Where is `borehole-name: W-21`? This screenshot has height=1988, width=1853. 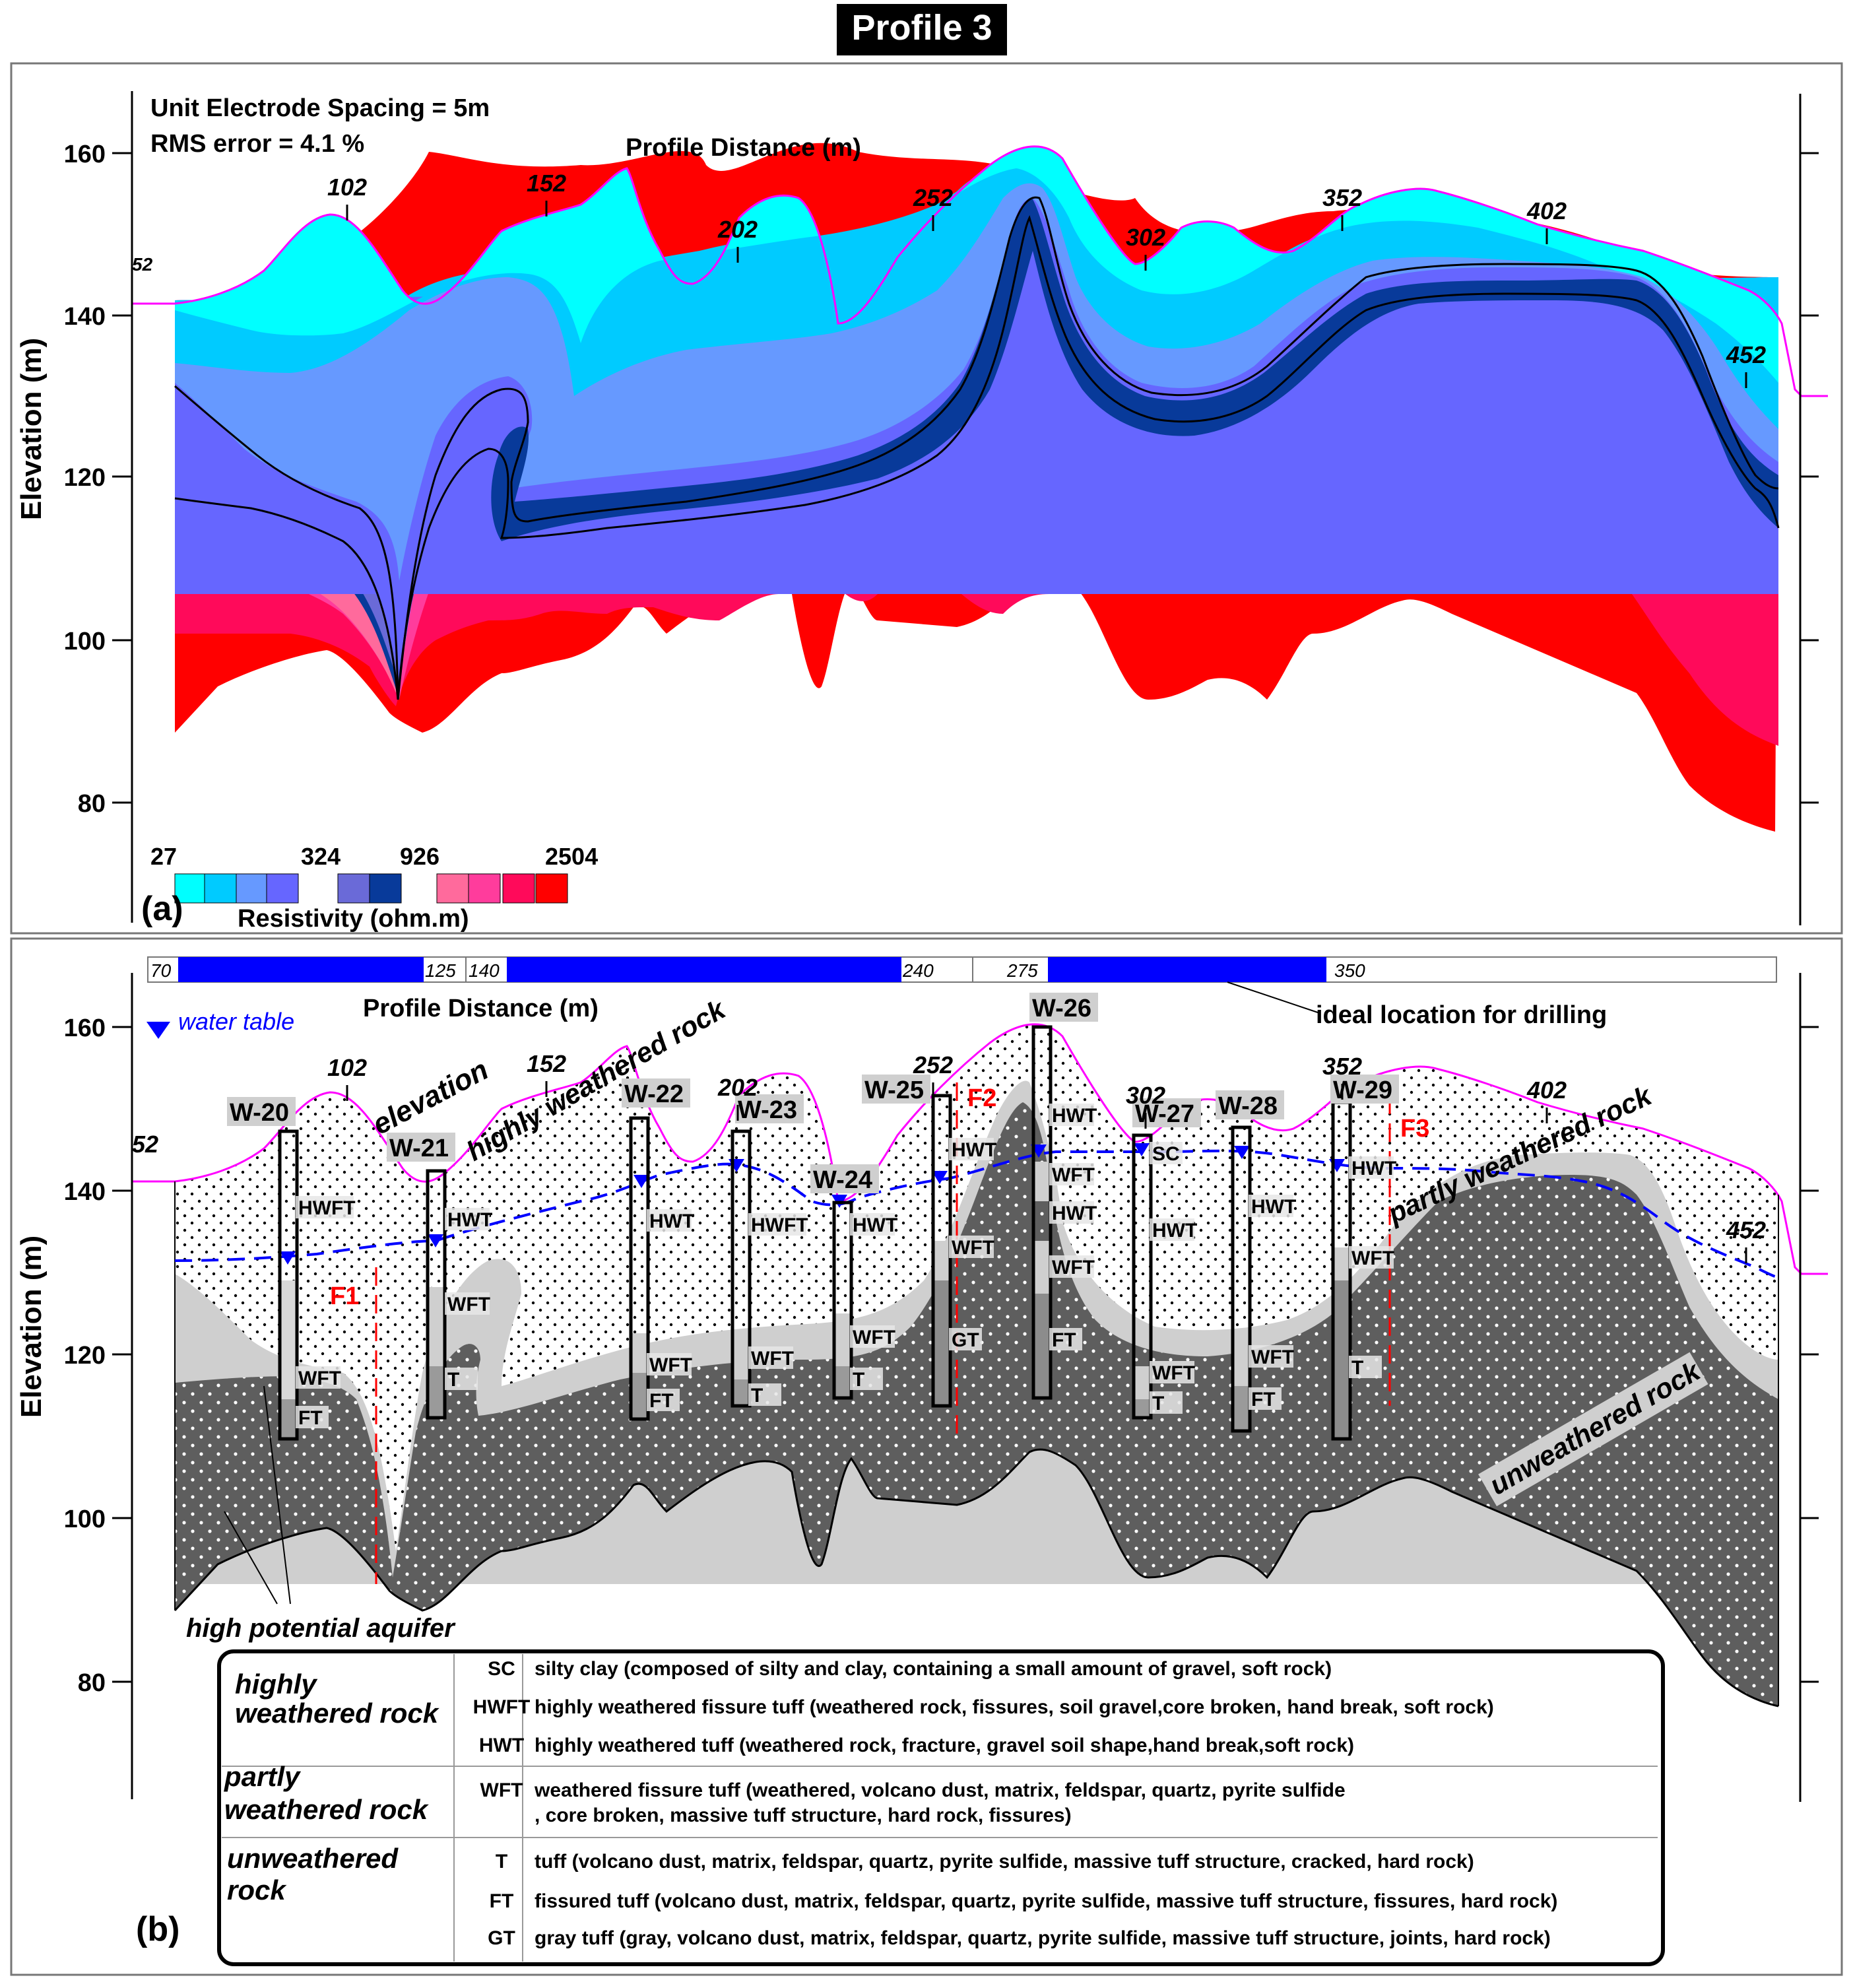 borehole-name: W-21 is located at coordinates (419, 1148).